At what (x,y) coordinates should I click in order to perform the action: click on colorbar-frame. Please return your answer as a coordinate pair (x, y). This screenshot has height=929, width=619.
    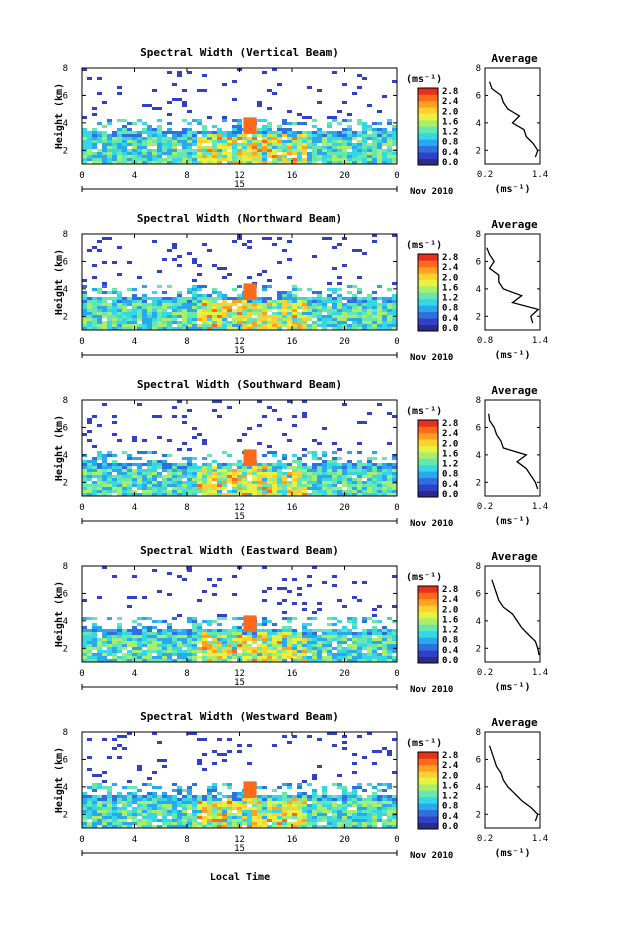
    Looking at the image, I should click on (428, 790).